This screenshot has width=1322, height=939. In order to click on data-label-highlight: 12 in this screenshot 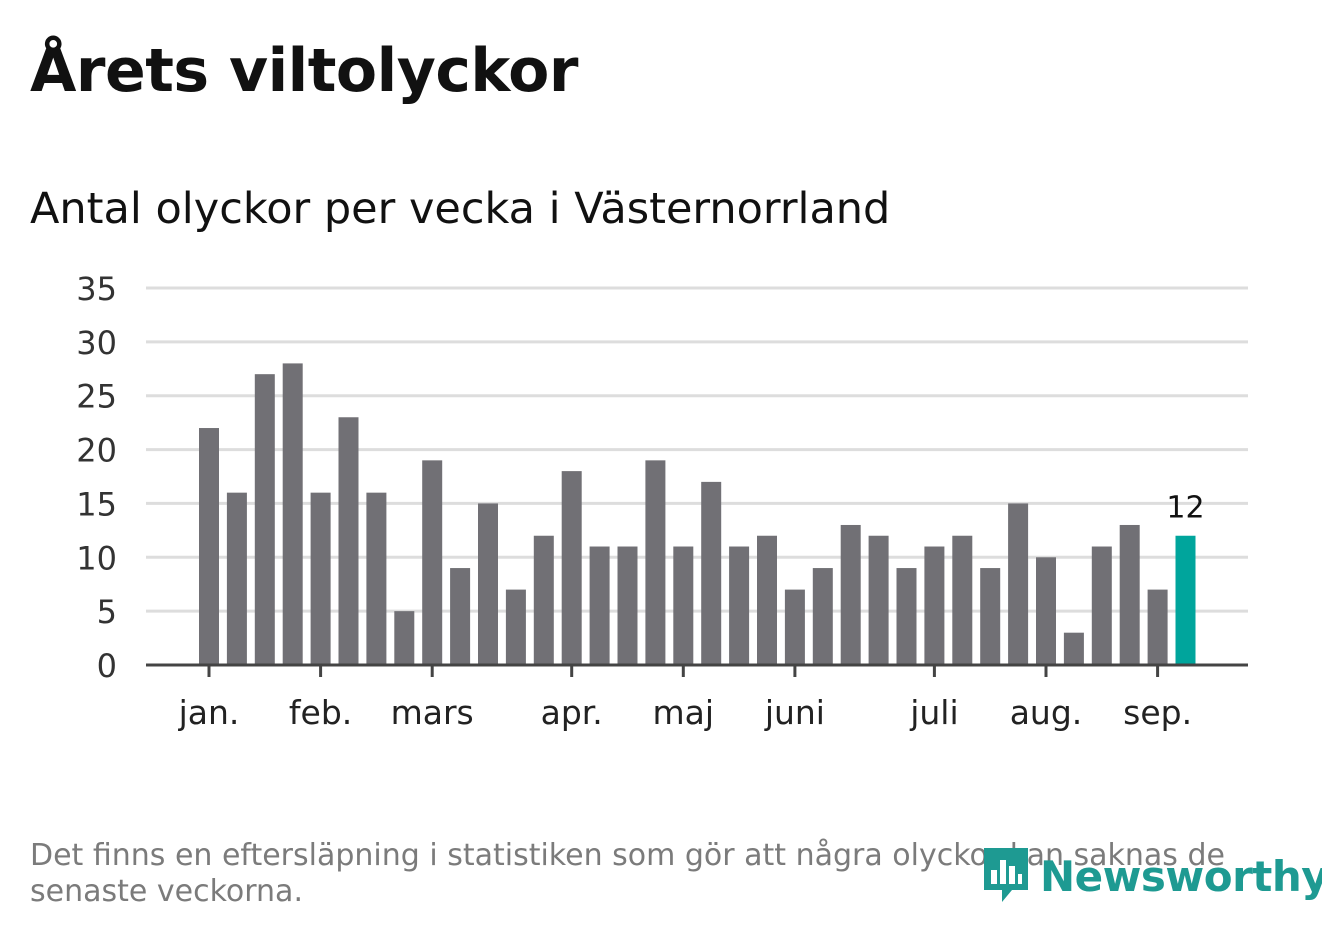, I will do `click(1185, 508)`.